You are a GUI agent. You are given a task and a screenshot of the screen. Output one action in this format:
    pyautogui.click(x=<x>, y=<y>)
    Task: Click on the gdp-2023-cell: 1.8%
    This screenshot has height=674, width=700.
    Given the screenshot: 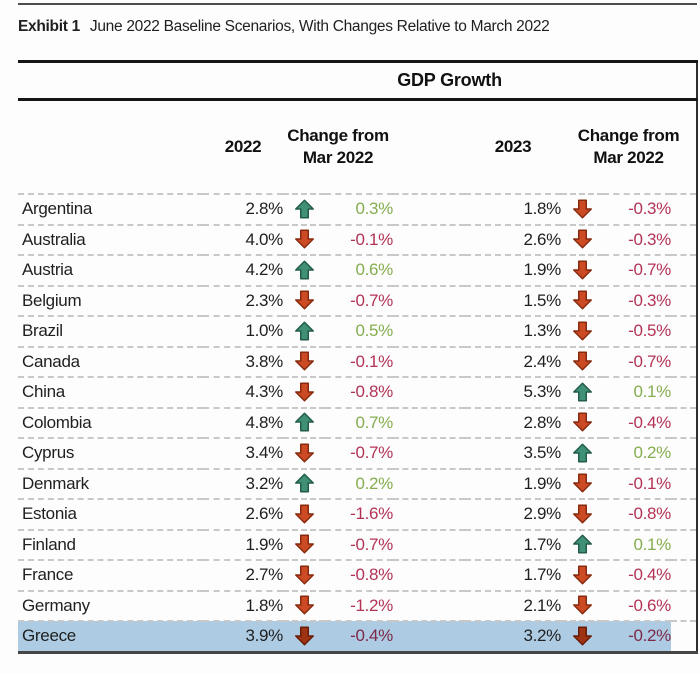 What is the action you would take?
    pyautogui.click(x=513, y=210)
    